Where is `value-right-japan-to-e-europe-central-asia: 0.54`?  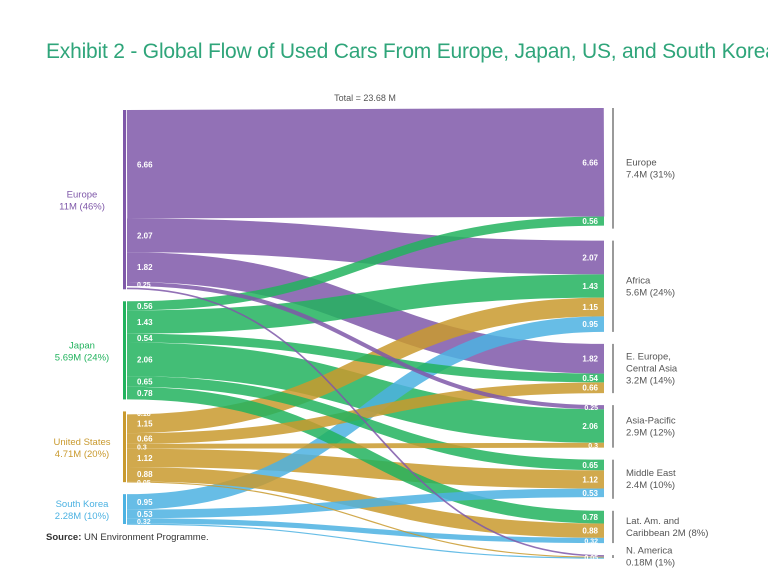 value-right-japan-to-e-europe-central-asia: 0.54 is located at coordinates (590, 378).